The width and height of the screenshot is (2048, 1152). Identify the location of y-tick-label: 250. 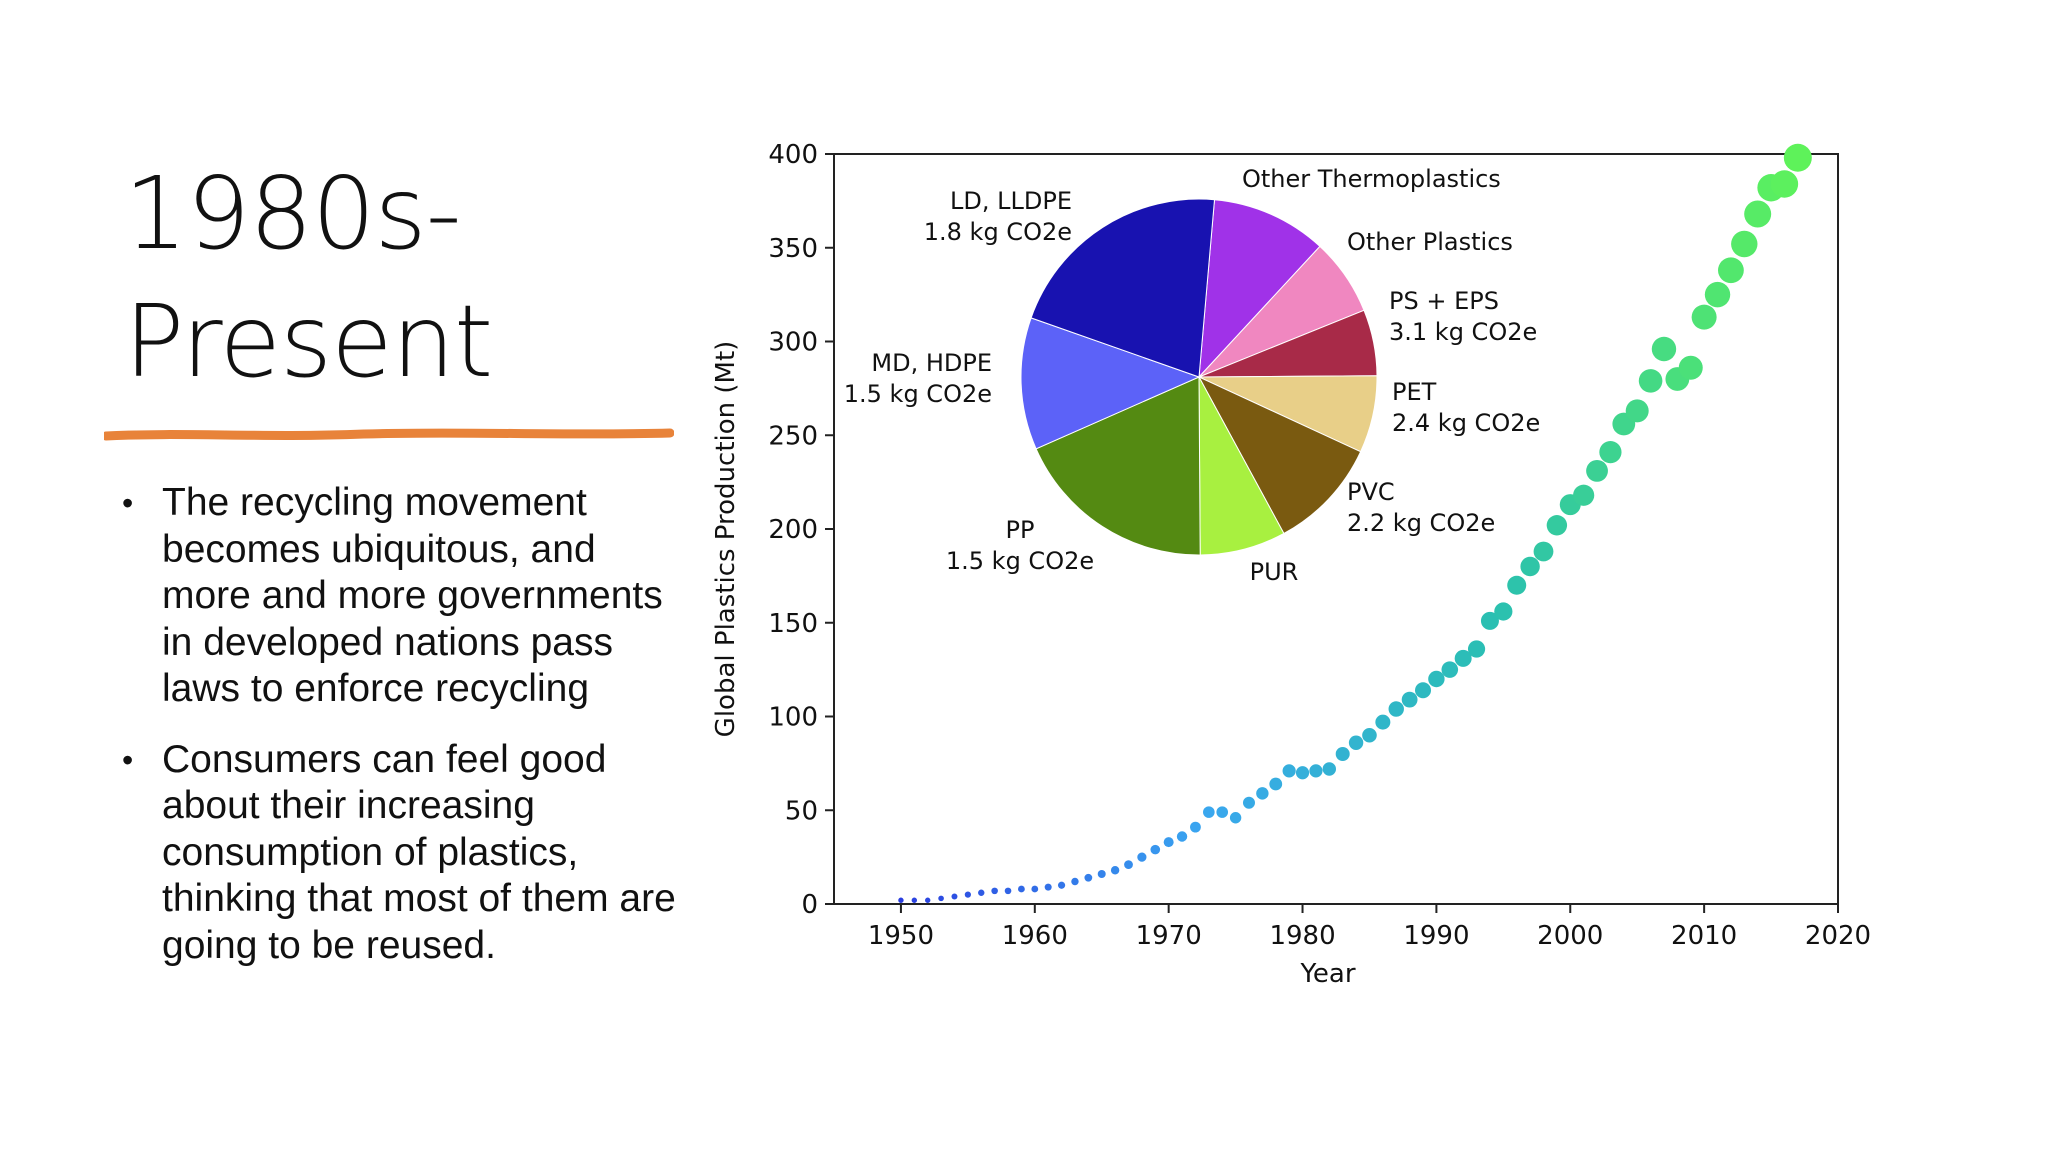
(793, 436).